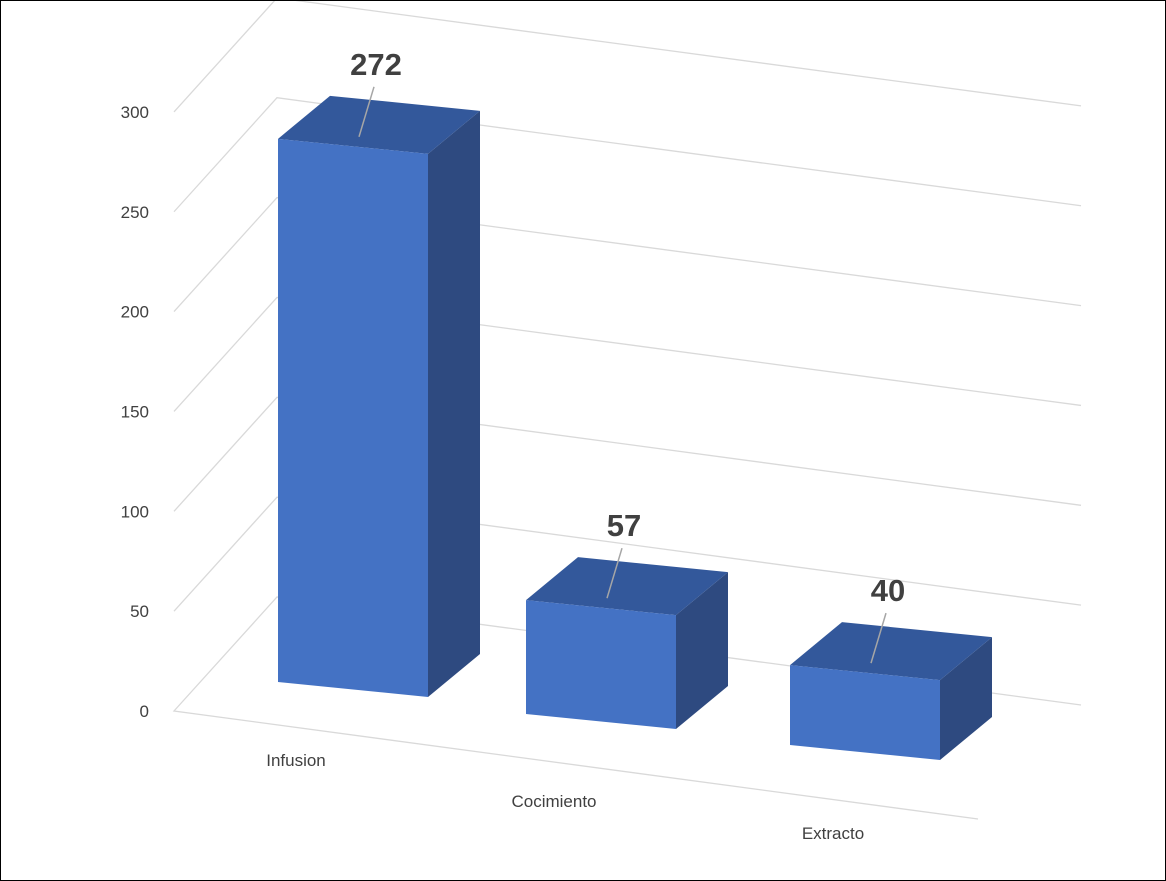 The height and width of the screenshot is (881, 1166). I want to click on y-axis-tick-labels: 0 50 100 150 200 250 300, so click(135, 412).